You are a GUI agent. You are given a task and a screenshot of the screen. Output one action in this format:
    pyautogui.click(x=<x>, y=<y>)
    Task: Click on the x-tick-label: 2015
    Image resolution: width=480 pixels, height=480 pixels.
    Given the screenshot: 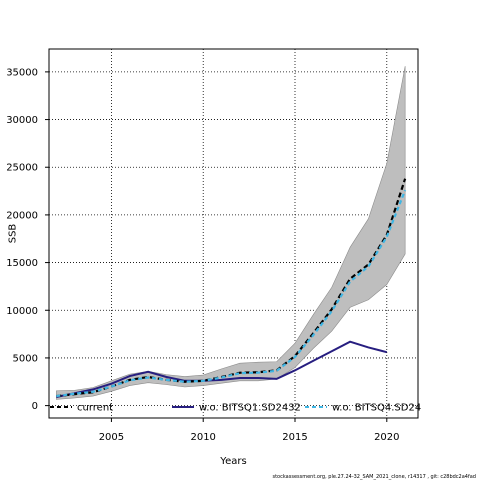 What is the action you would take?
    pyautogui.click(x=294, y=437)
    